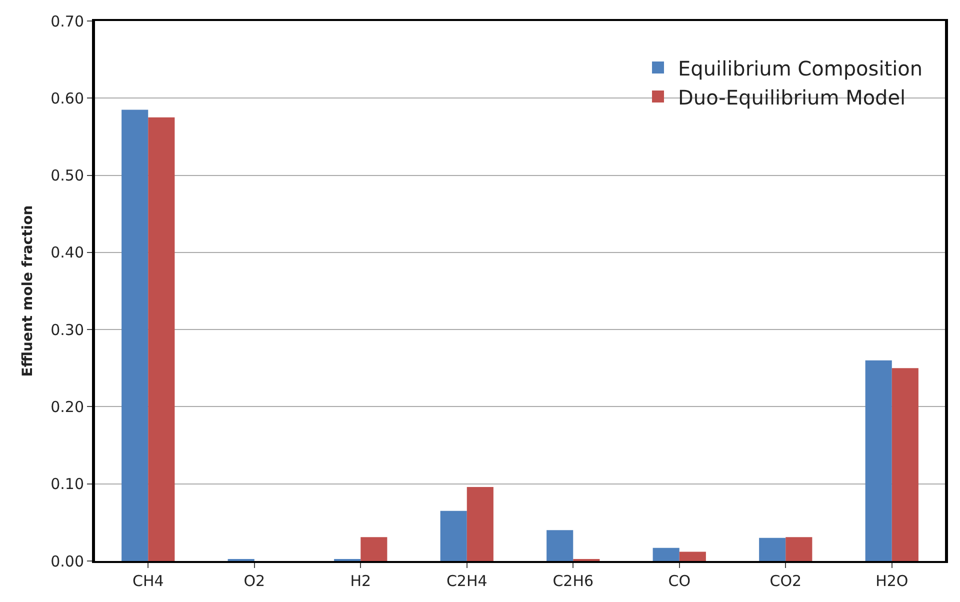 This screenshot has width=960, height=602. What do you see at coordinates (786, 581) in the screenshot?
I see `x-tick-label: CO2` at bounding box center [786, 581].